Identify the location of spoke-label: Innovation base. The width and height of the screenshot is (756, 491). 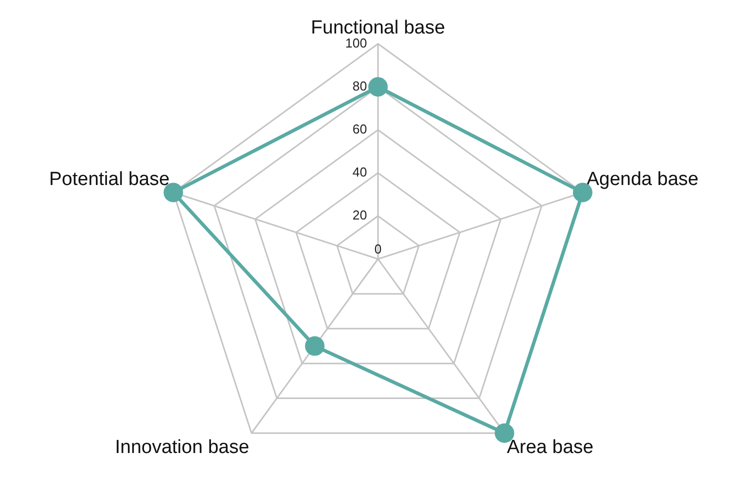
(182, 447).